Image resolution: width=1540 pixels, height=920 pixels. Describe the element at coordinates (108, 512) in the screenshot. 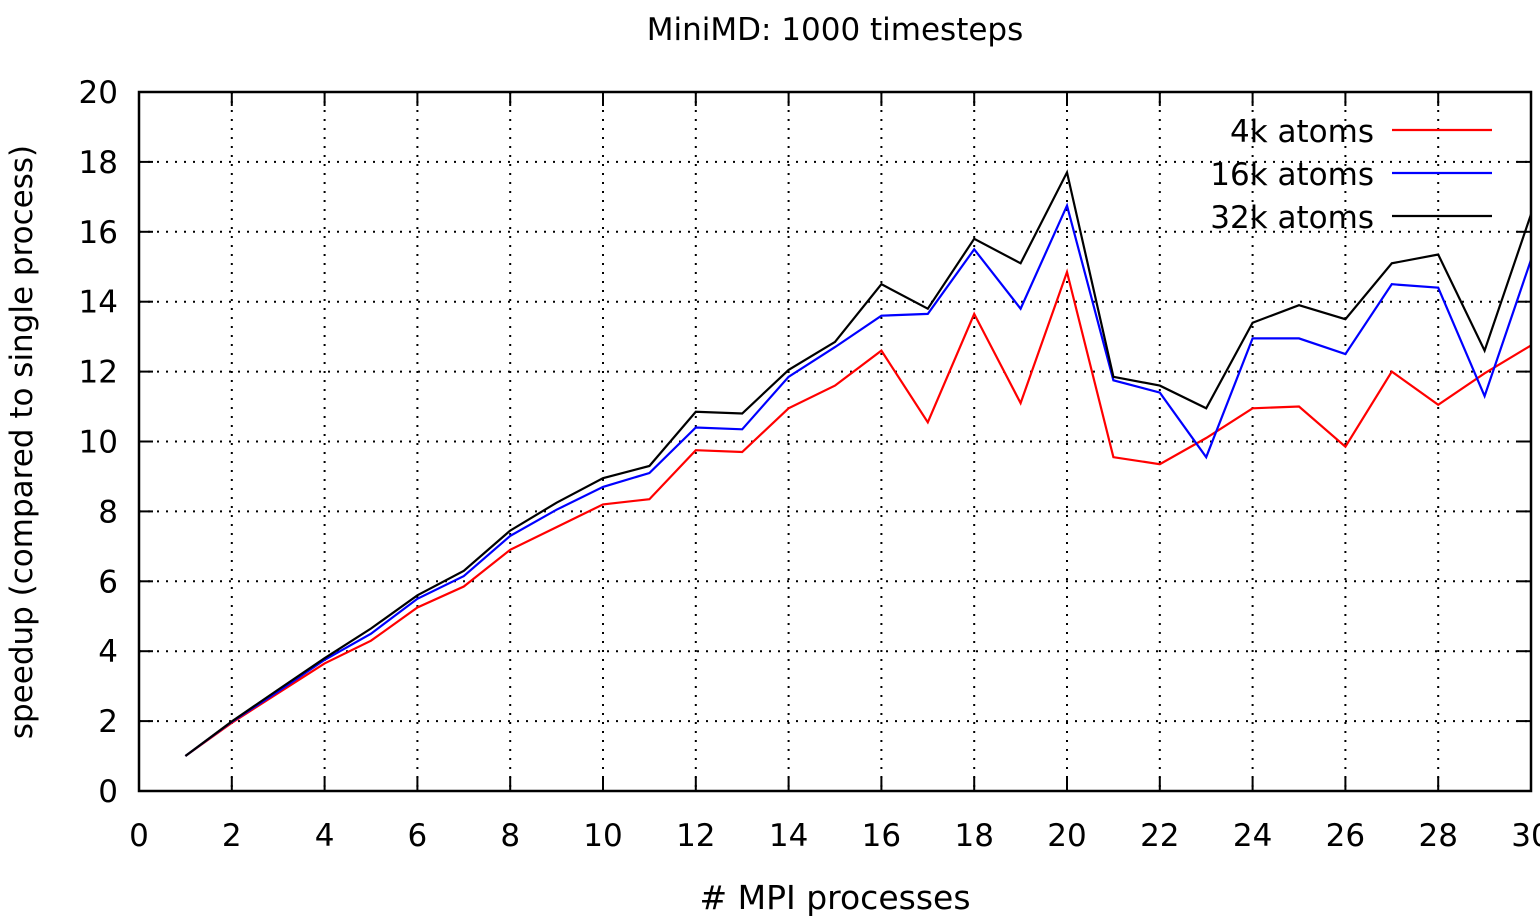

I see `y-tick-label: 8` at that location.